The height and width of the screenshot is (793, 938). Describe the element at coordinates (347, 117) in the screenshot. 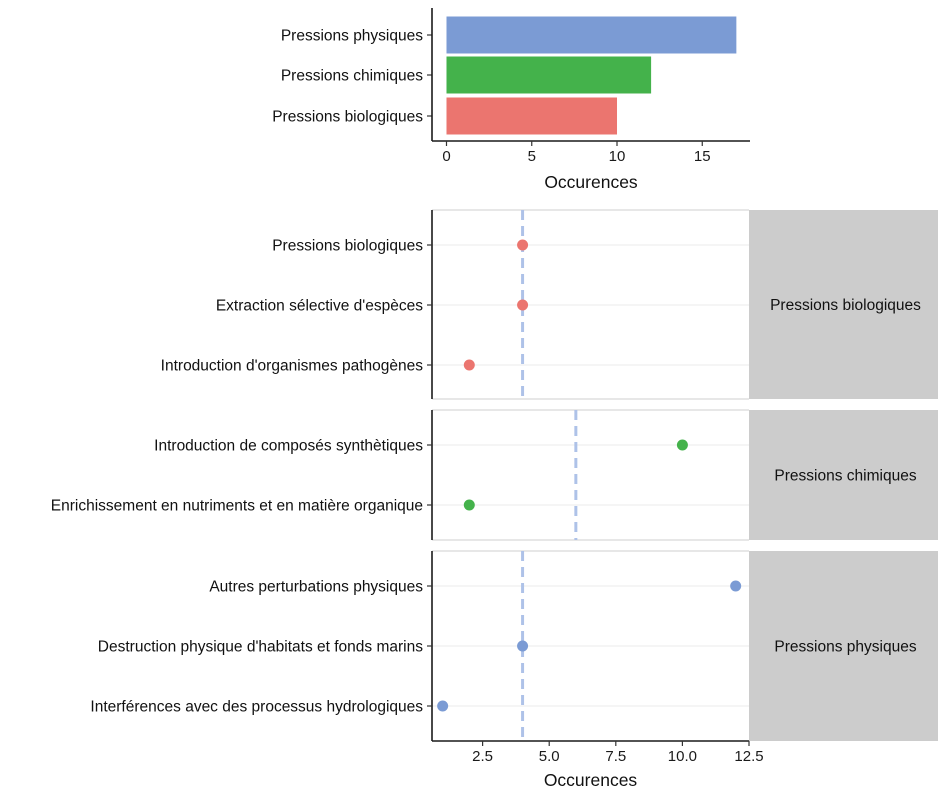

I see `bar-category-label: Pressions biologiques` at that location.